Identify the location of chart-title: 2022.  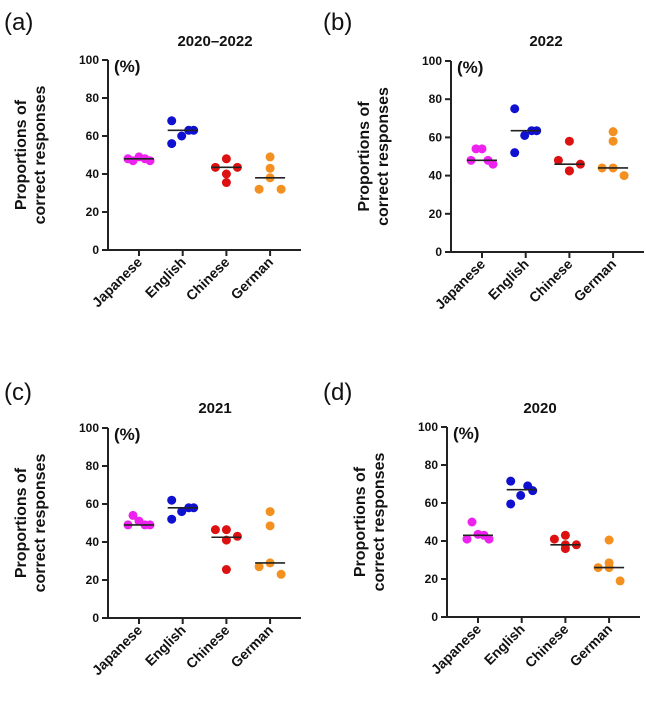
(545, 41).